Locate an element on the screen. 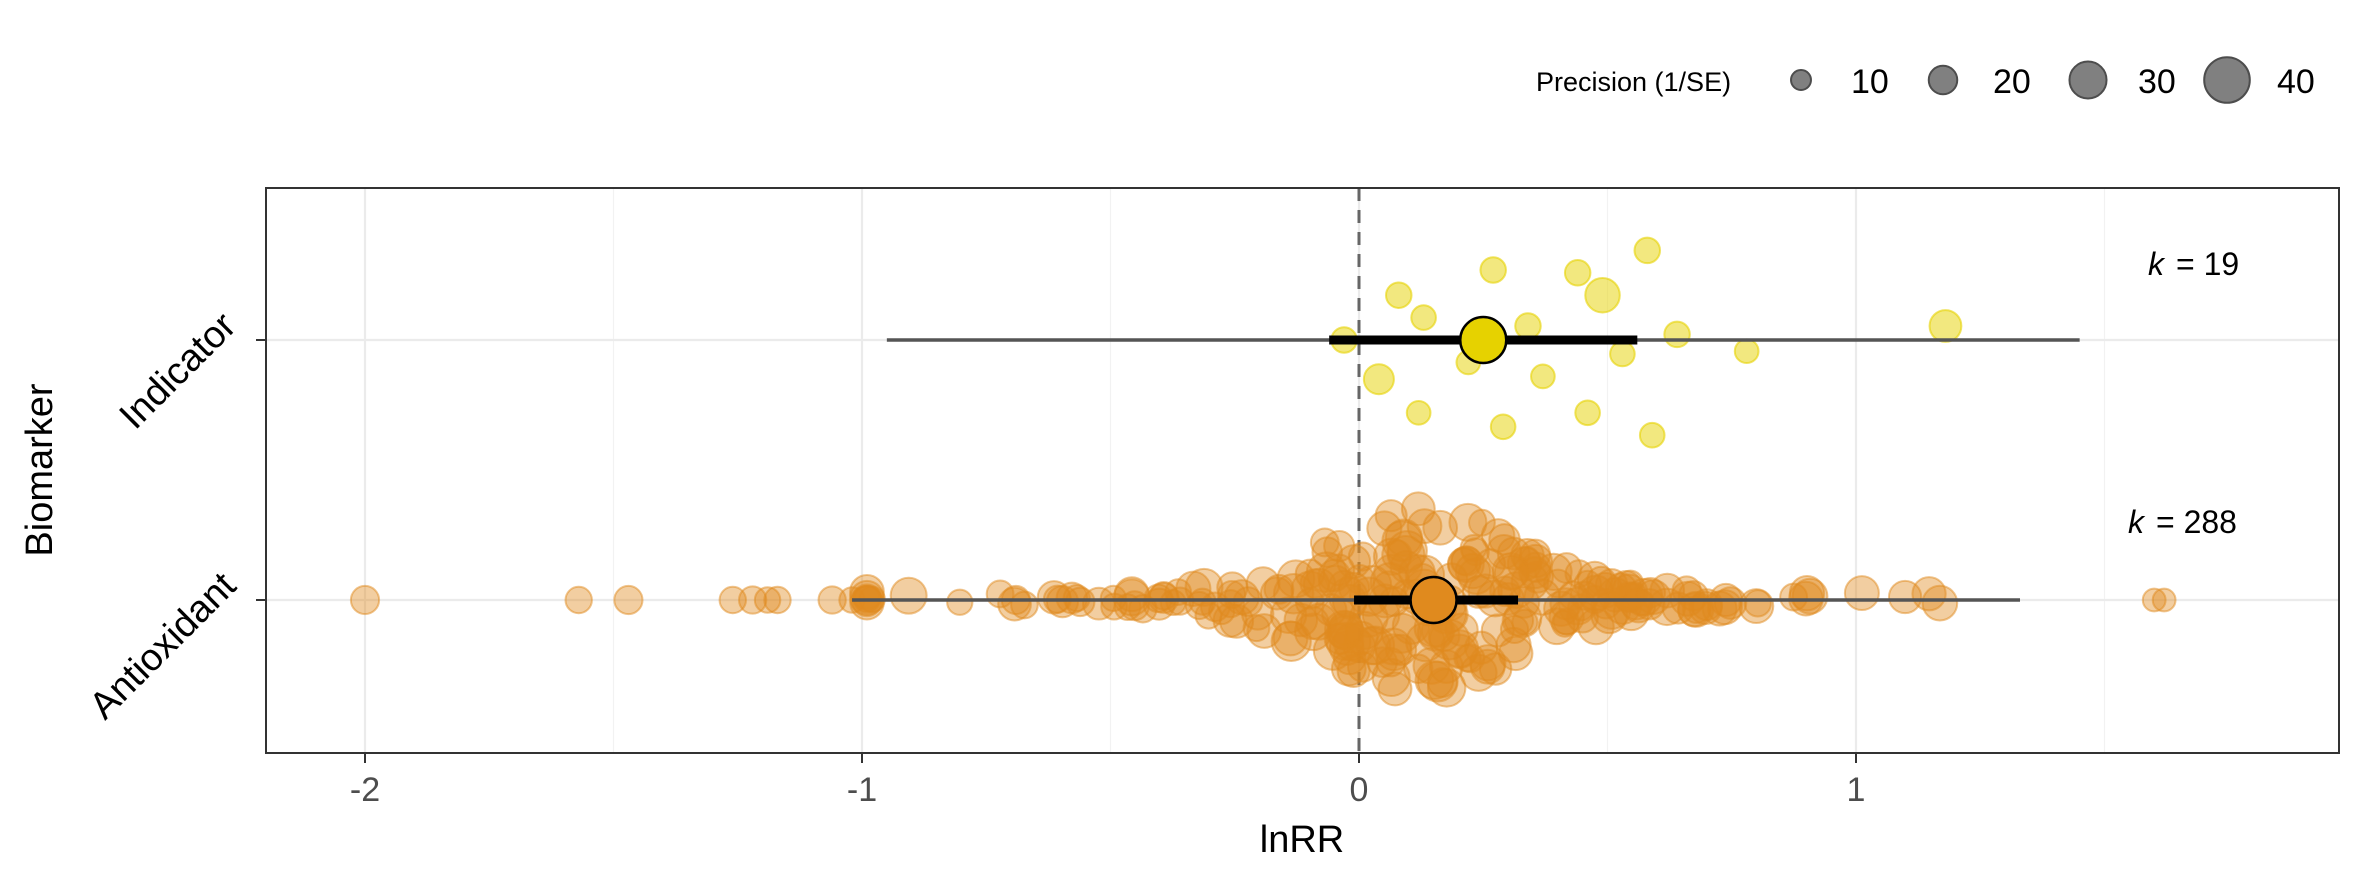  y-tick-label-indicator: Indicator is located at coordinates (178, 370).